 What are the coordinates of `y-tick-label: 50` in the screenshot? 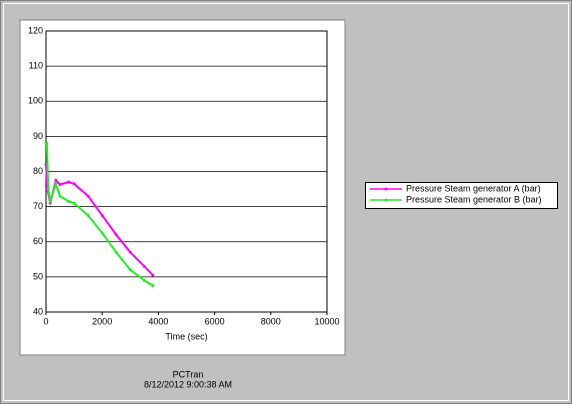 It's located at (38, 276).